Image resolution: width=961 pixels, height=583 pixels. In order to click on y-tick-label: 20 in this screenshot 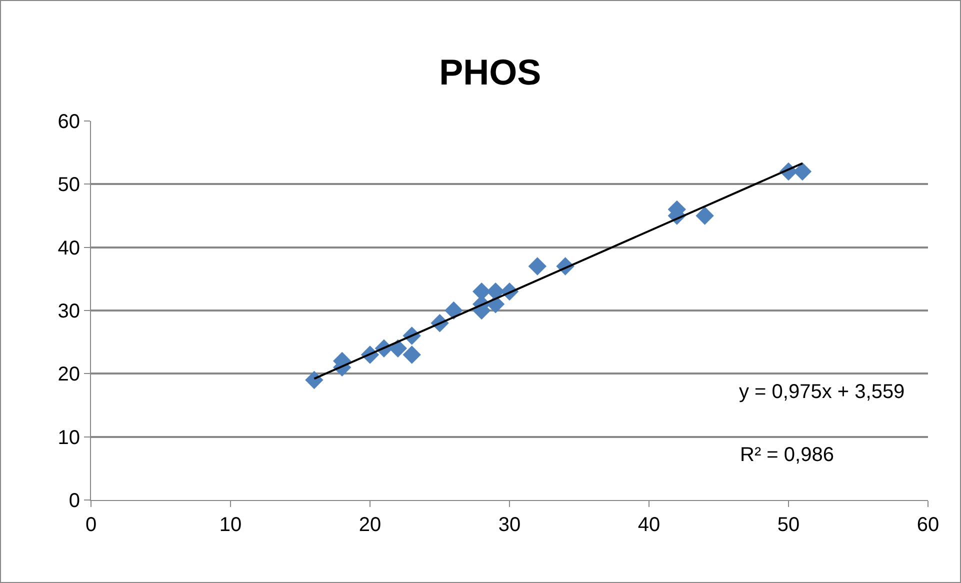, I will do `click(69, 375)`.